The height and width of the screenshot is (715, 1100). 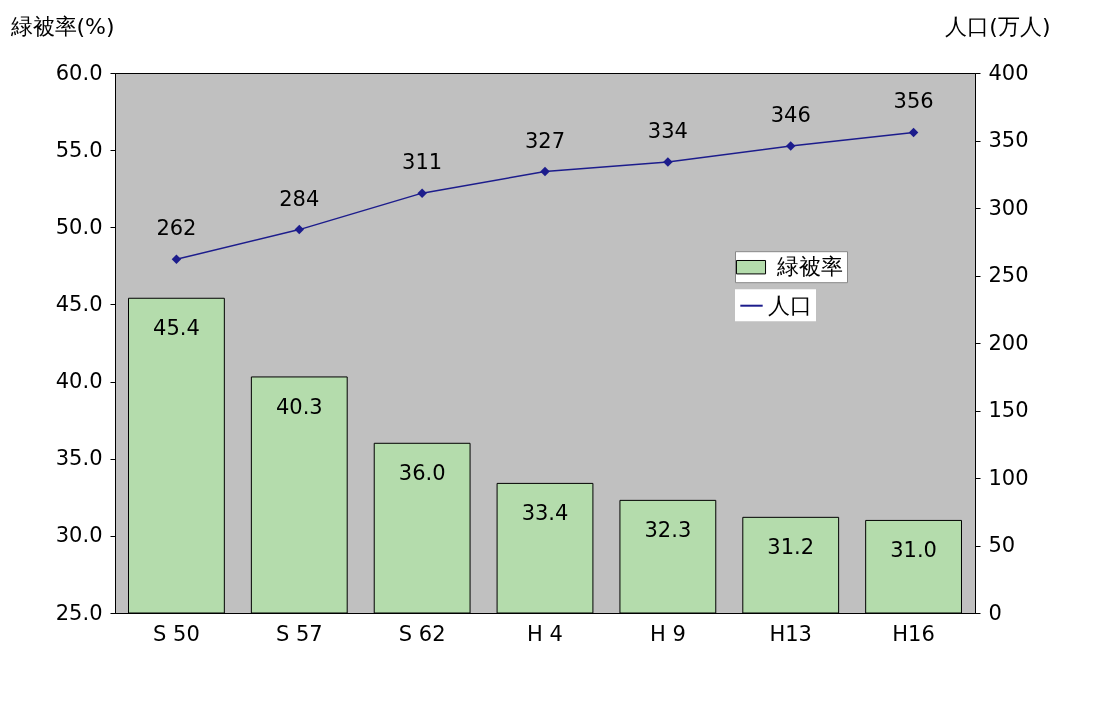 I want to click on y-tick-label: 50.0, so click(x=79, y=226).